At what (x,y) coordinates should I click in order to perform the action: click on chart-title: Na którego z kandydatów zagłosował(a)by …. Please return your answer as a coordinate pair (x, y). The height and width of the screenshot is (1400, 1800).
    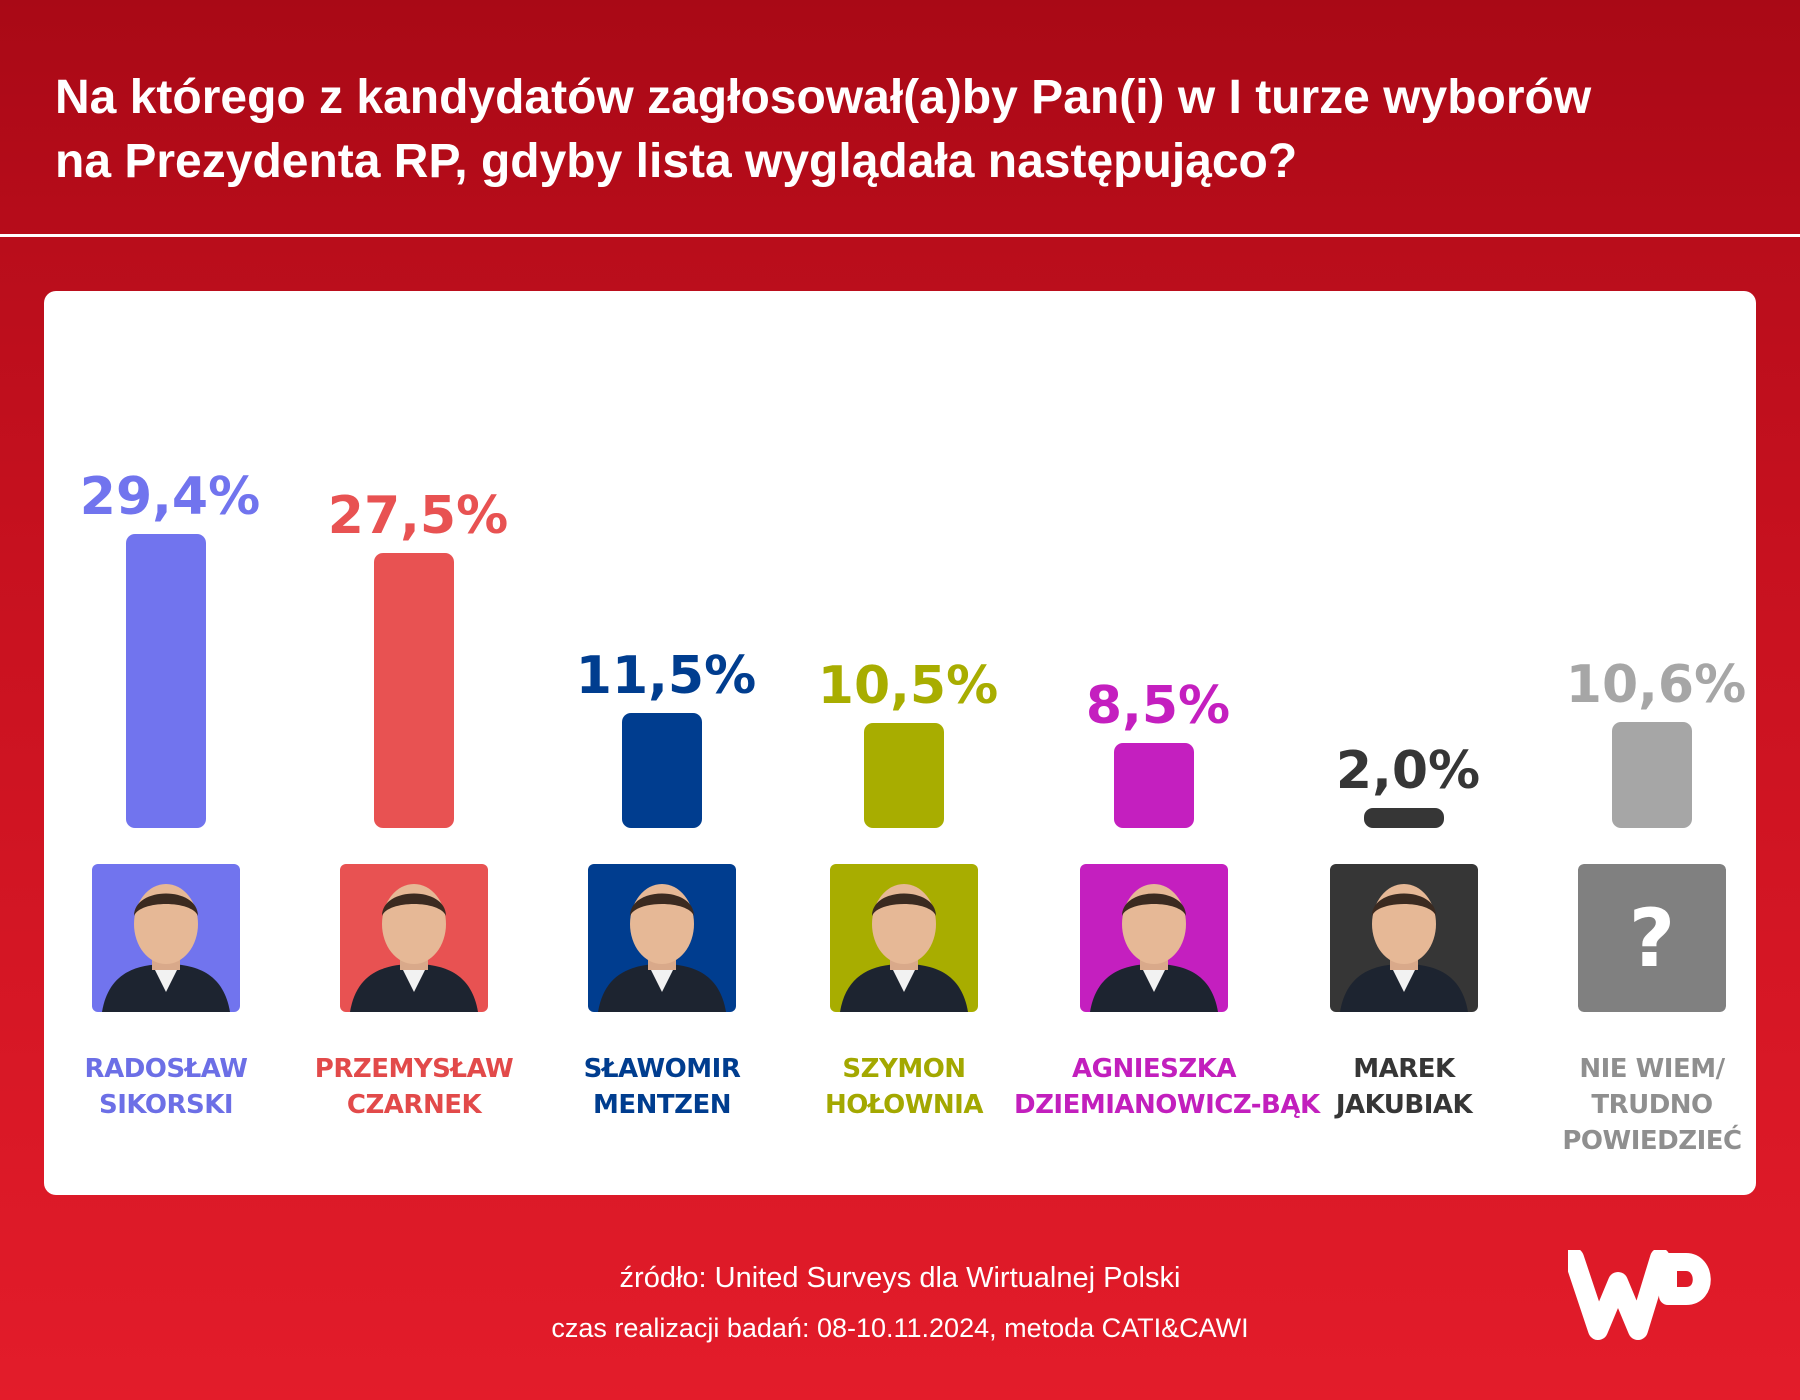
    Looking at the image, I should click on (905, 130).